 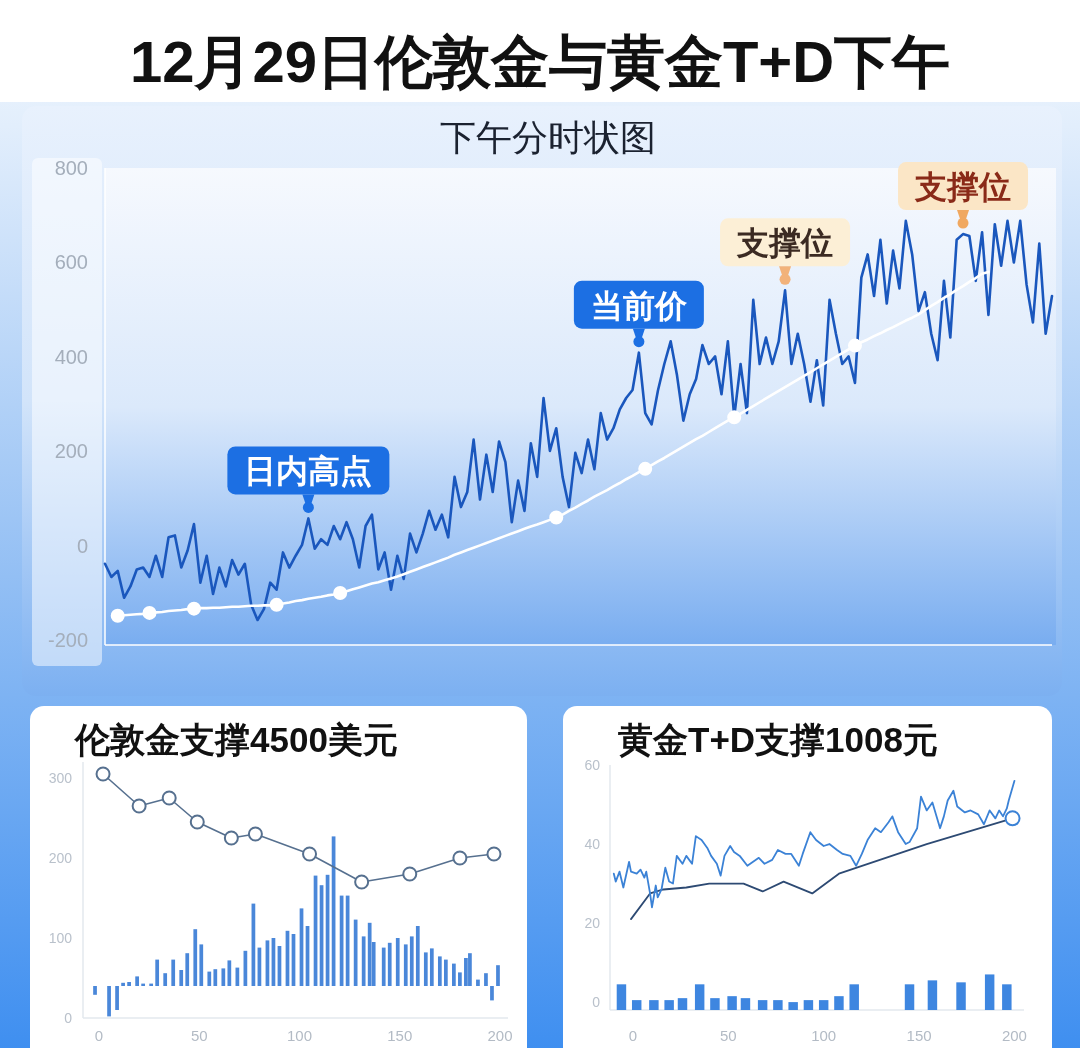 I want to click on chart-subtitle: 下午分时状图, so click(x=548, y=137).